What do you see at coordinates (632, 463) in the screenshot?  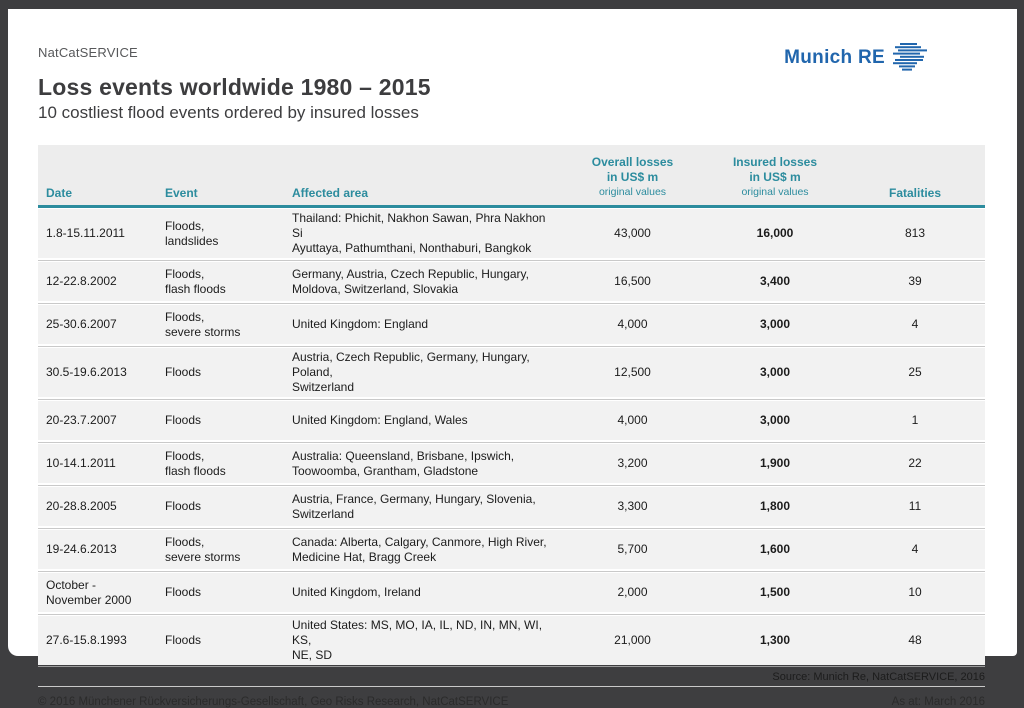 I see `cell-overall-losses: 3,200` at bounding box center [632, 463].